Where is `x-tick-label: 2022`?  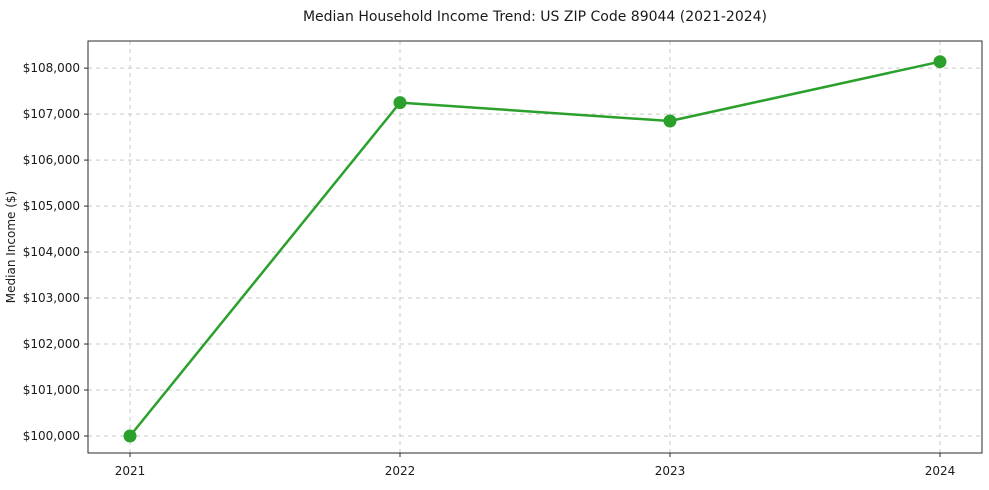
x-tick-label: 2022 is located at coordinates (400, 471).